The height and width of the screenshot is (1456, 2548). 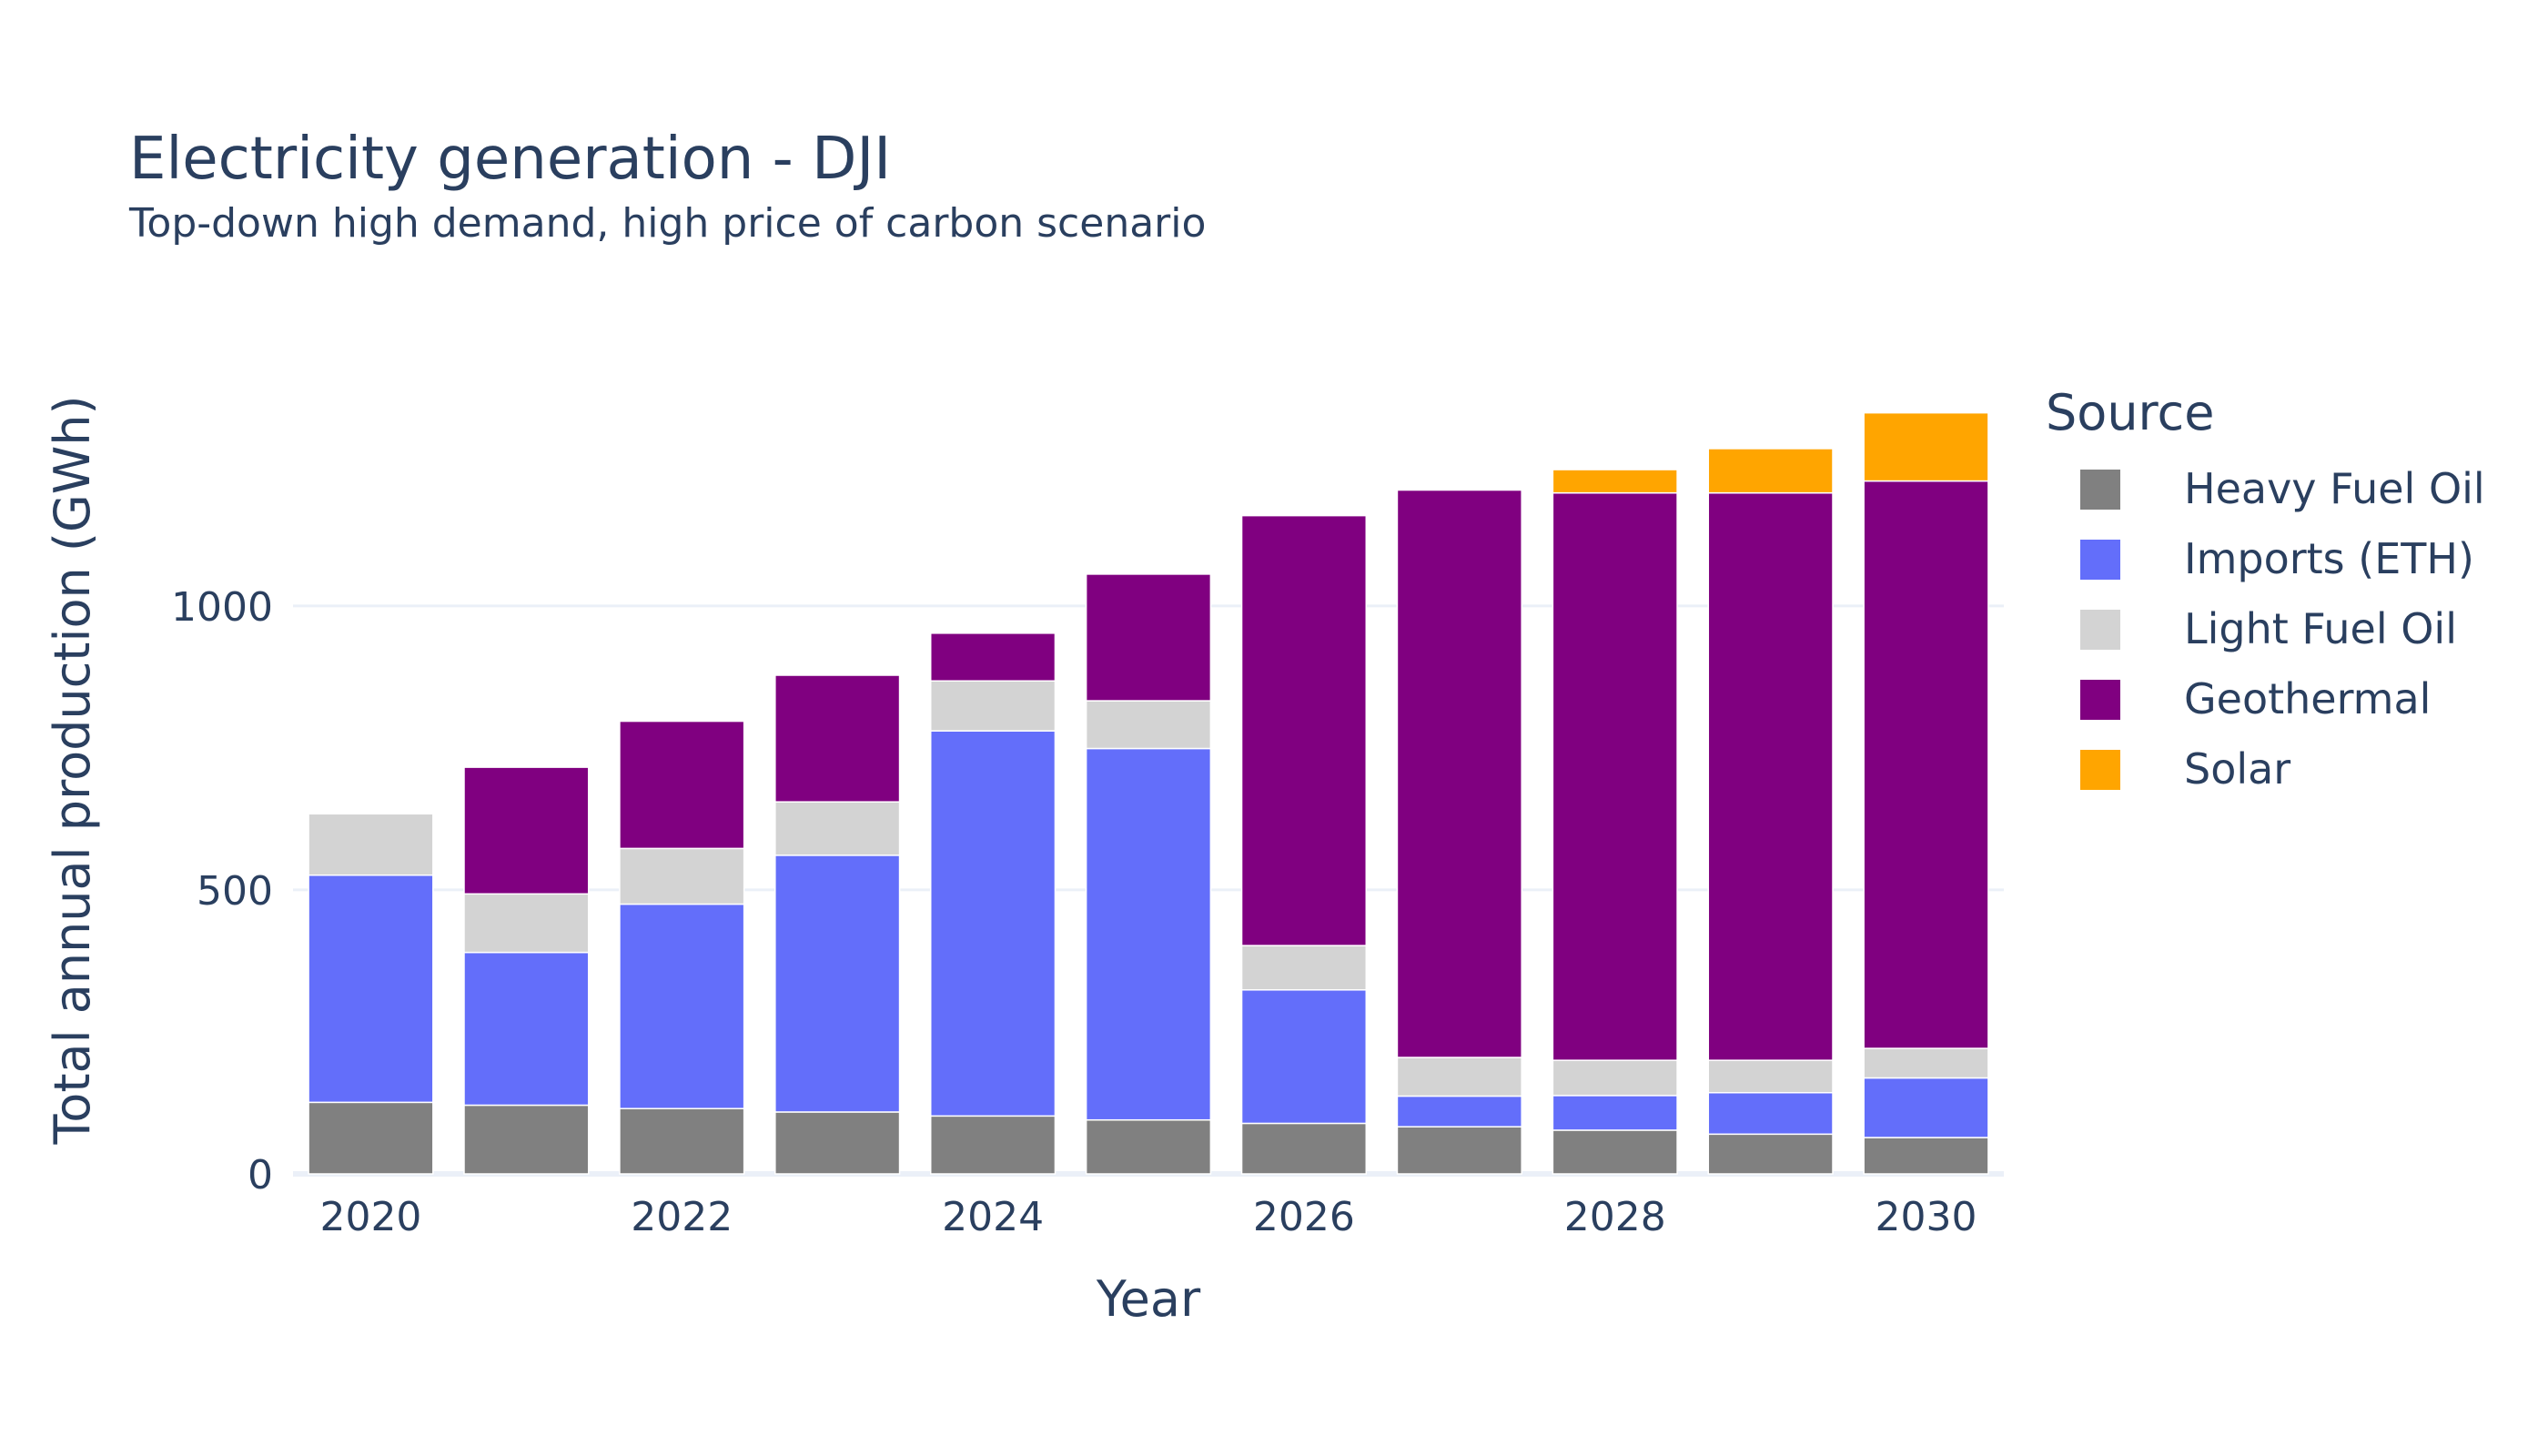 I want to click on y-tick-label: 500, so click(x=235, y=892).